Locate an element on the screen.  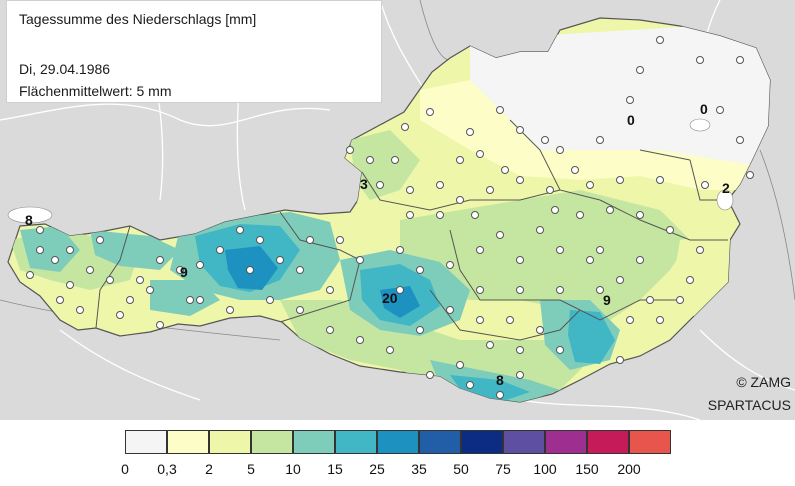
value-label: 8 is located at coordinates (500, 380).